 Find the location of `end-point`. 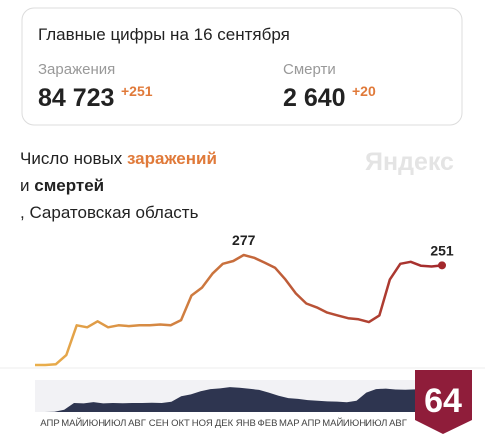

end-point is located at coordinates (442, 265).